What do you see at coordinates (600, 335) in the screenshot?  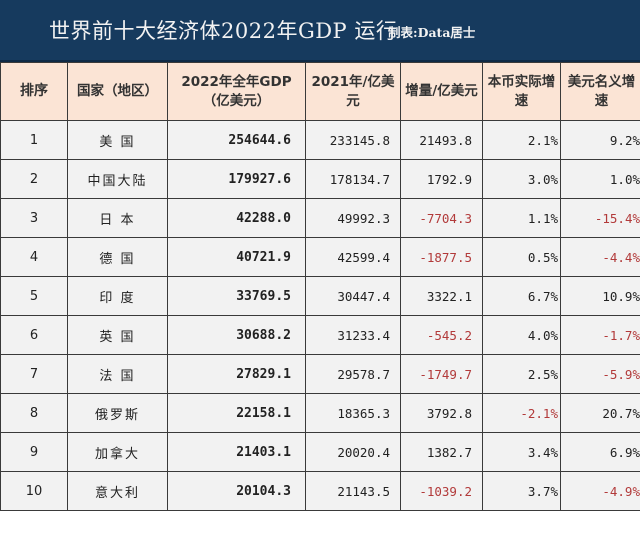 I see `usd-growth-cell: -1.7%` at bounding box center [600, 335].